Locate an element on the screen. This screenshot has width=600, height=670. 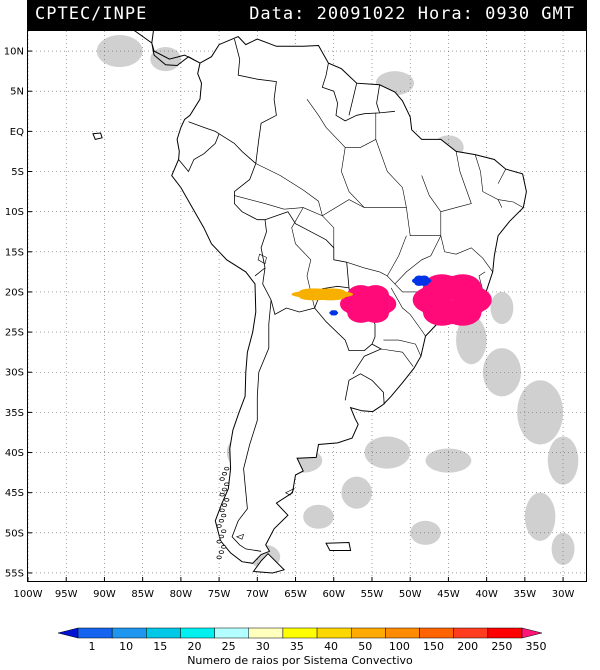
longitude-label: 40W is located at coordinates (486, 594).